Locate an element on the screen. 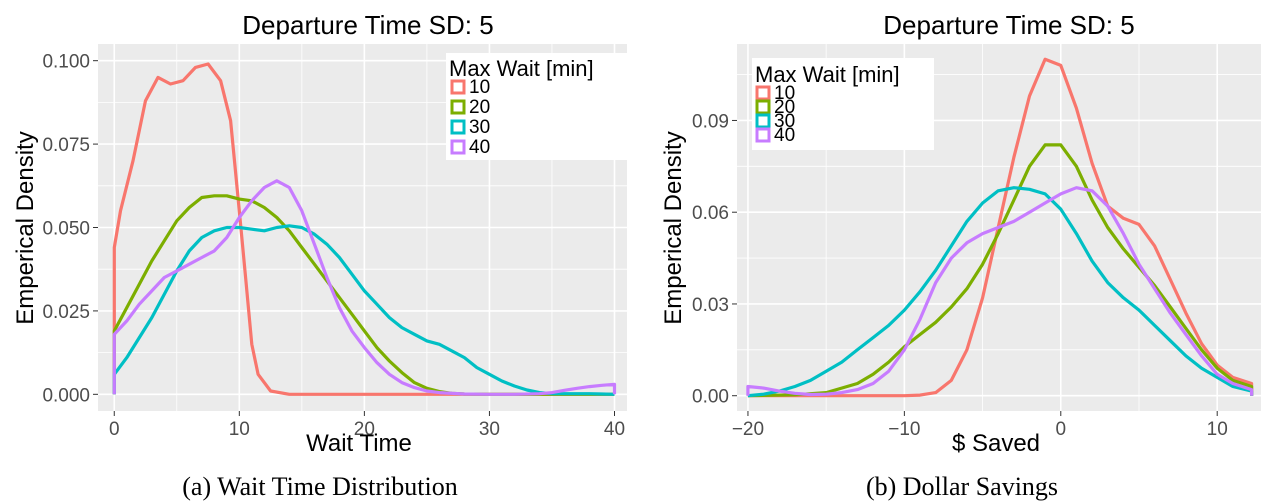  y-tick-label: 0.050 is located at coordinates (66, 229).